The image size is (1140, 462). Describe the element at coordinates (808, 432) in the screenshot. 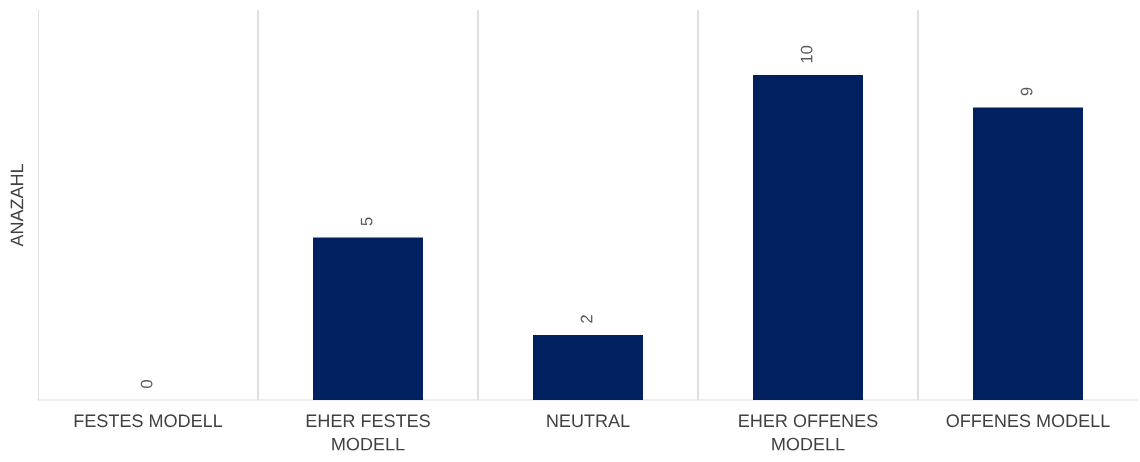

I see `x-tick-label: EHER OFFENES MODELL` at that location.